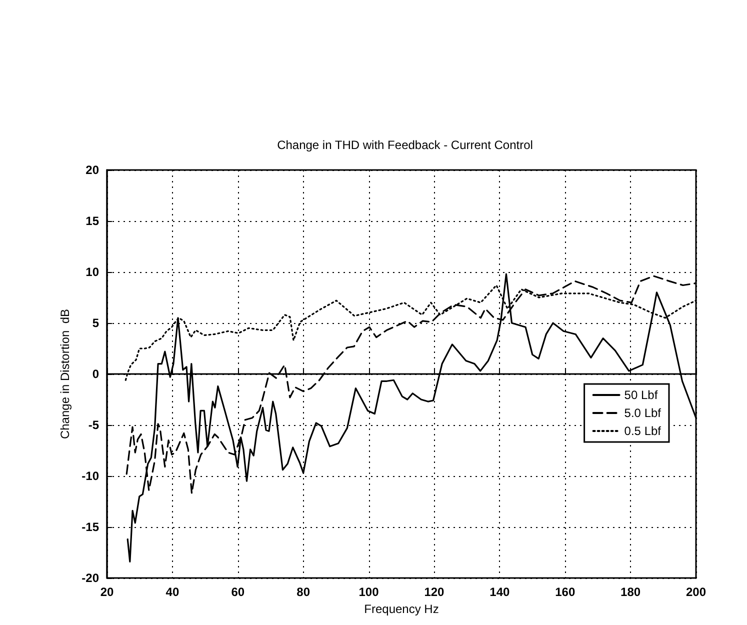 The height and width of the screenshot is (625, 747). I want to click on y-tick-label: 5, so click(96, 323).